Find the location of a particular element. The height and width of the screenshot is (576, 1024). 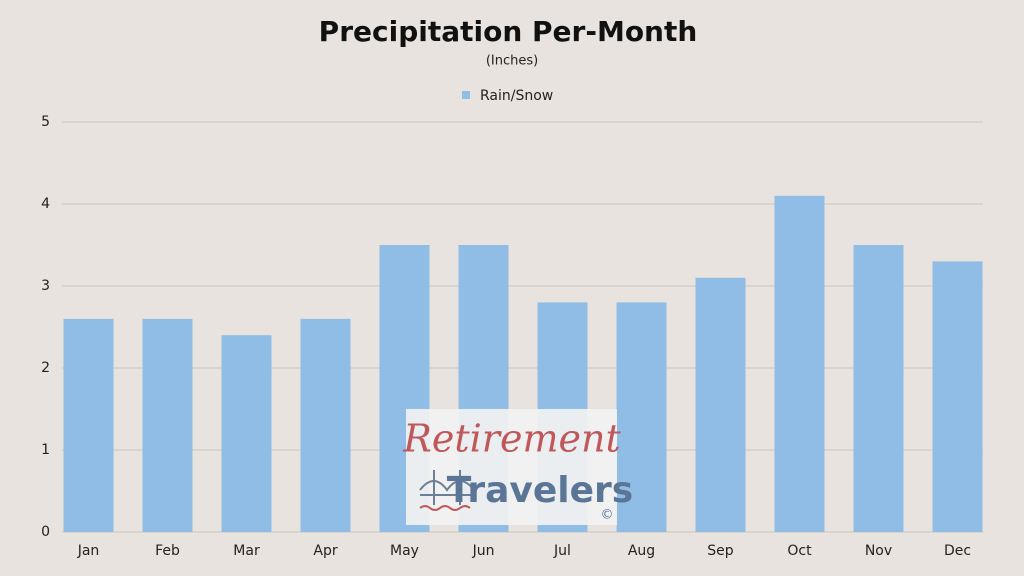

watermark-mark: © is located at coordinates (607, 515).